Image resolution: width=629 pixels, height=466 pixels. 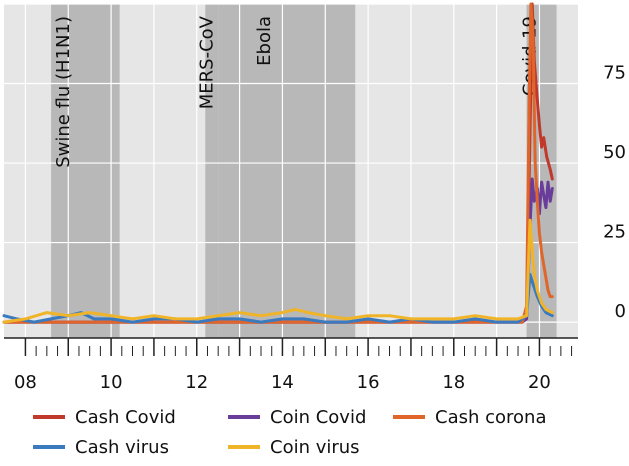 I want to click on legend-item: Cash virus, so click(x=101, y=447).